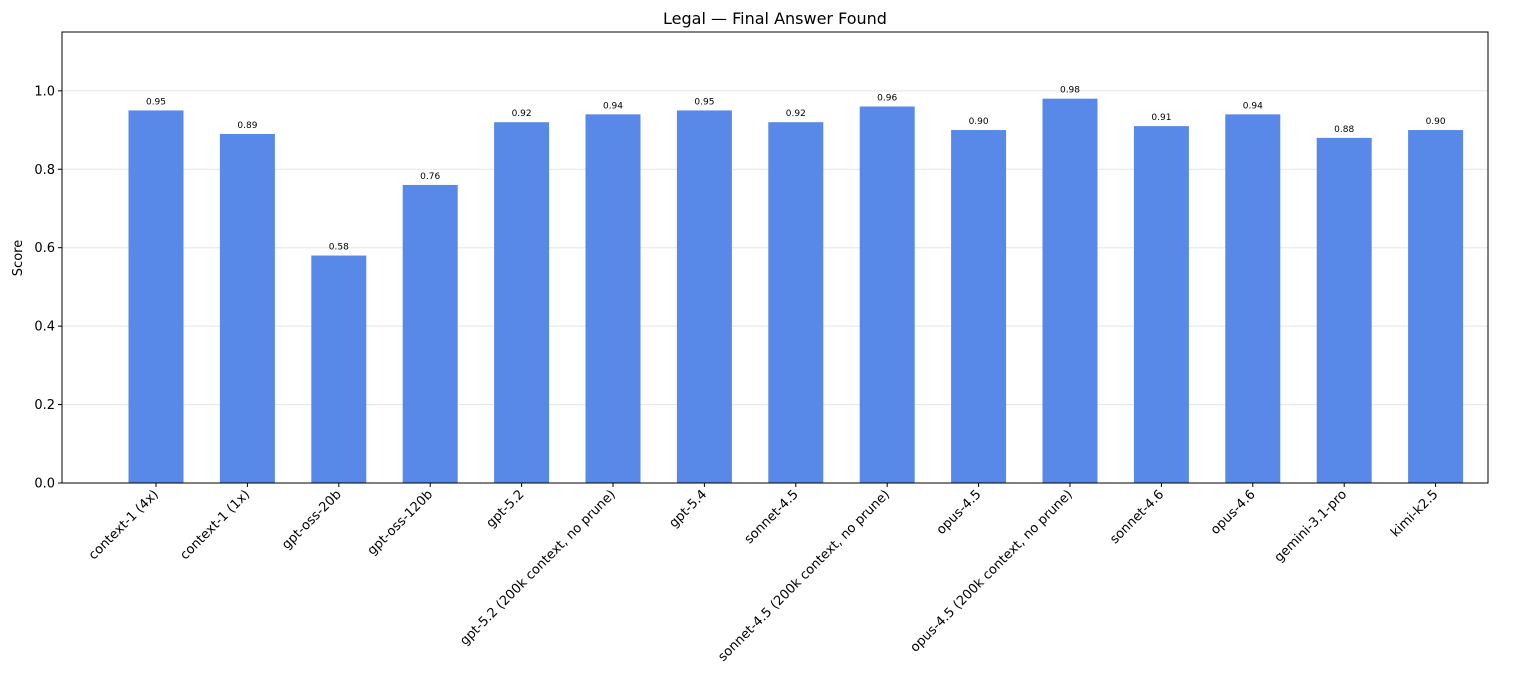  What do you see at coordinates (804, 576) in the screenshot?
I see `x-tick-label: sonnet-4.5 (200k context, no prune)` at bounding box center [804, 576].